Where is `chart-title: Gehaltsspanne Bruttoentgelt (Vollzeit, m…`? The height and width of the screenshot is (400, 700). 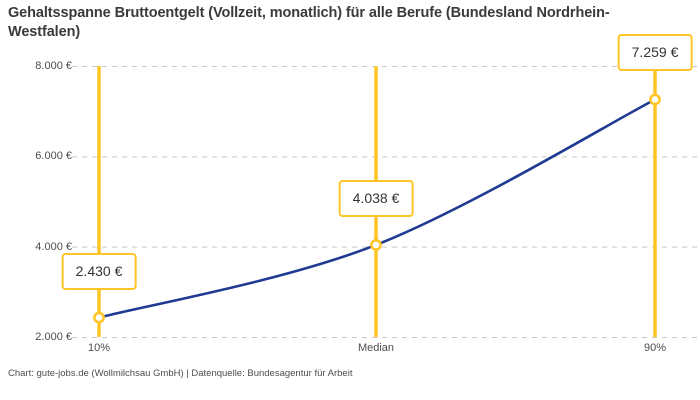
chart-title: Gehaltsspanne Bruttoentgelt (Vollzeit, m… is located at coordinates (309, 22).